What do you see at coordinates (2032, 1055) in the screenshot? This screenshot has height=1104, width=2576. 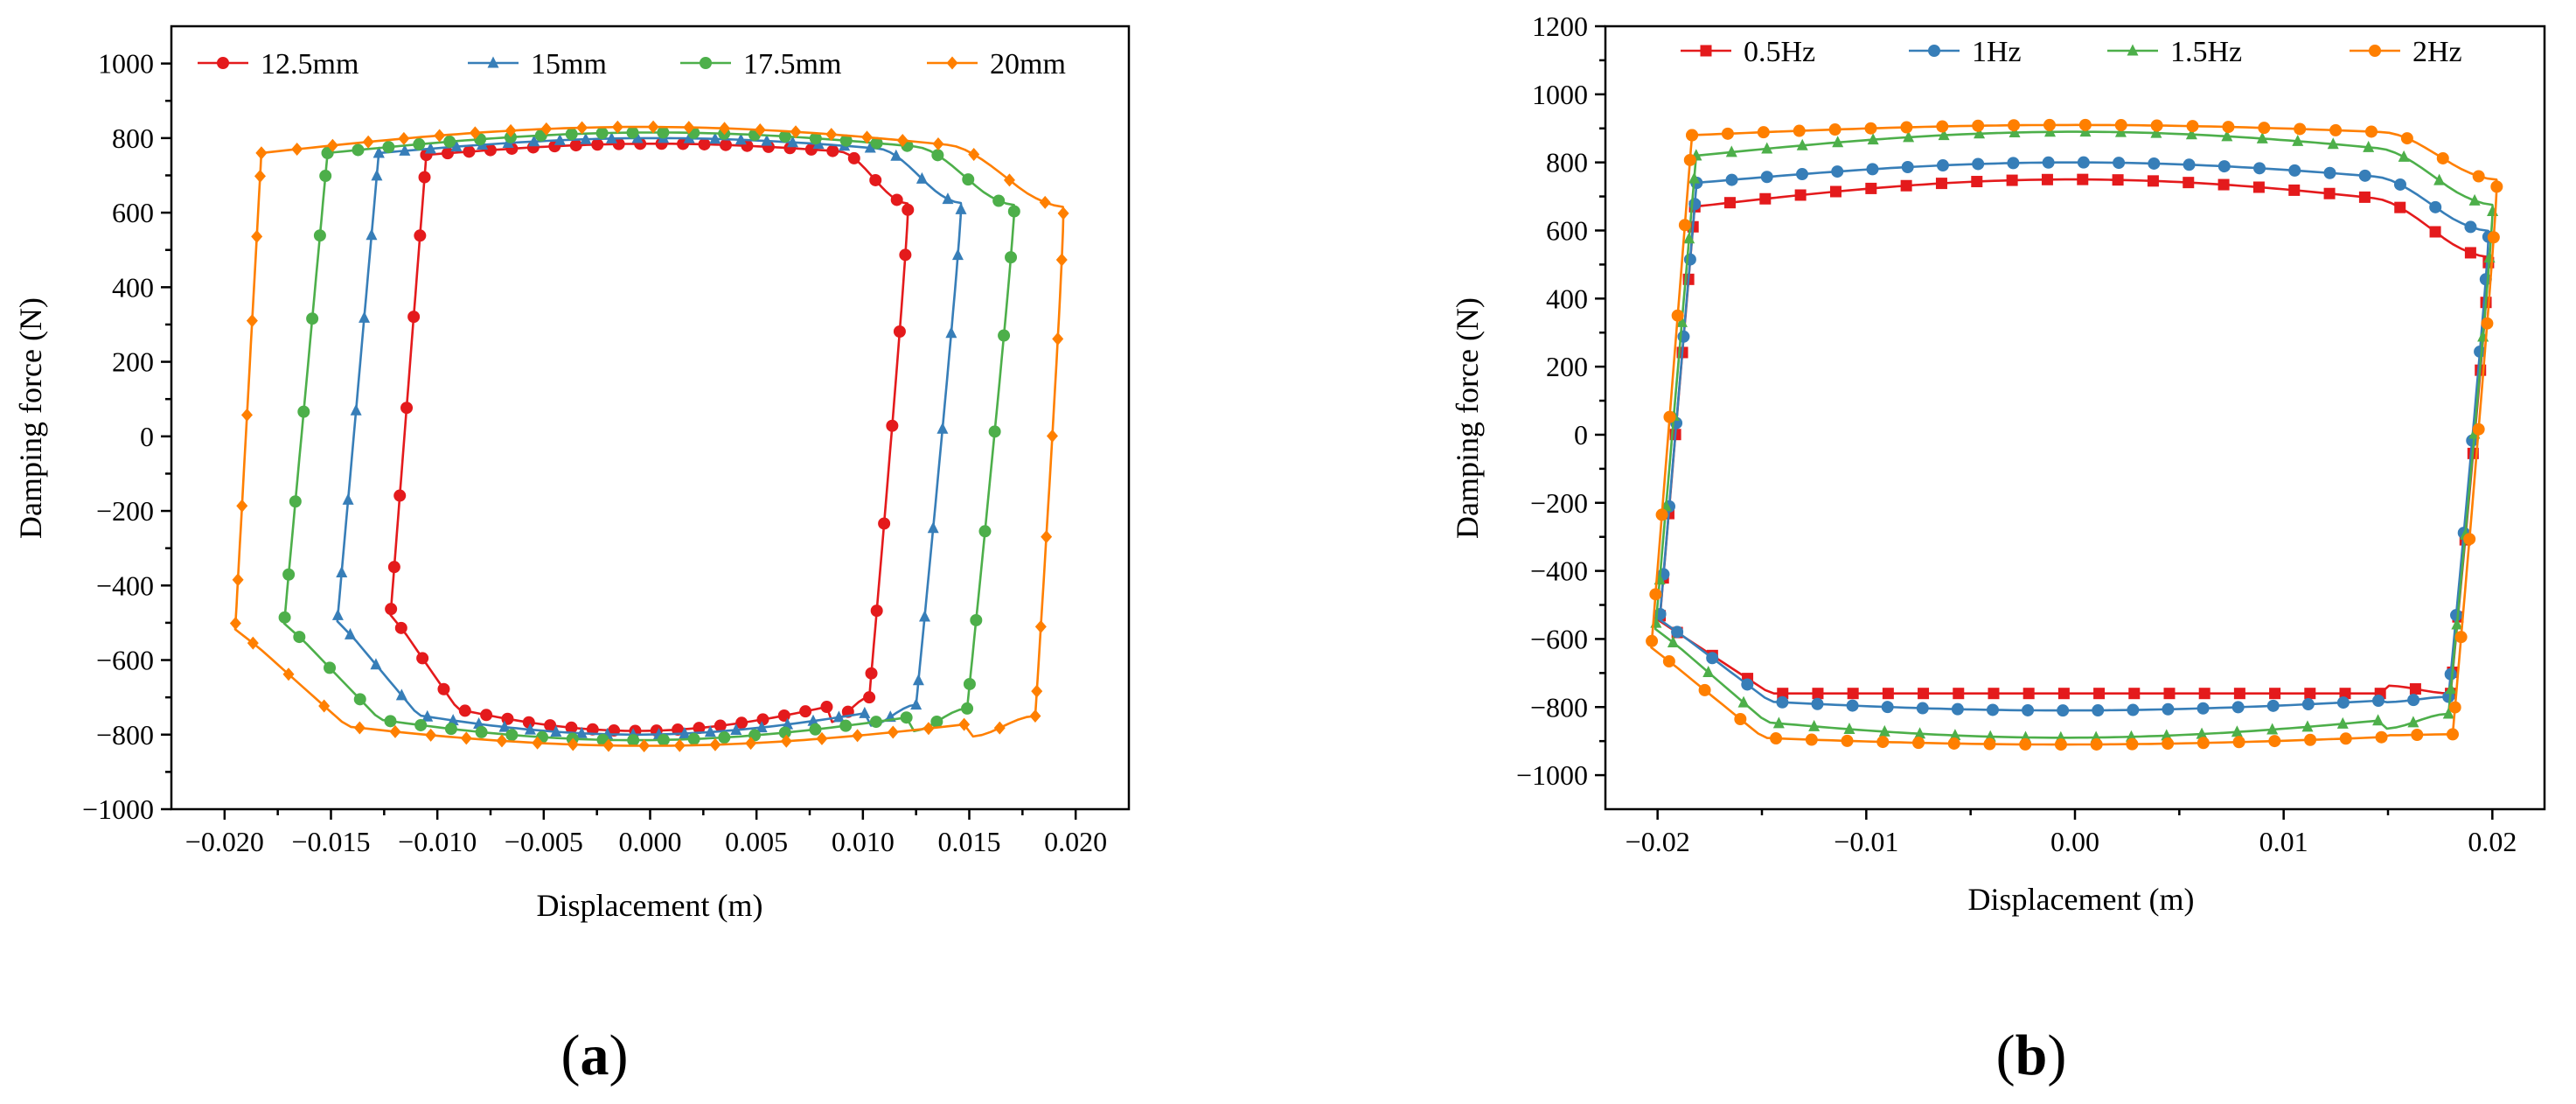 I see `panel-label-letter-b: b` at bounding box center [2032, 1055].